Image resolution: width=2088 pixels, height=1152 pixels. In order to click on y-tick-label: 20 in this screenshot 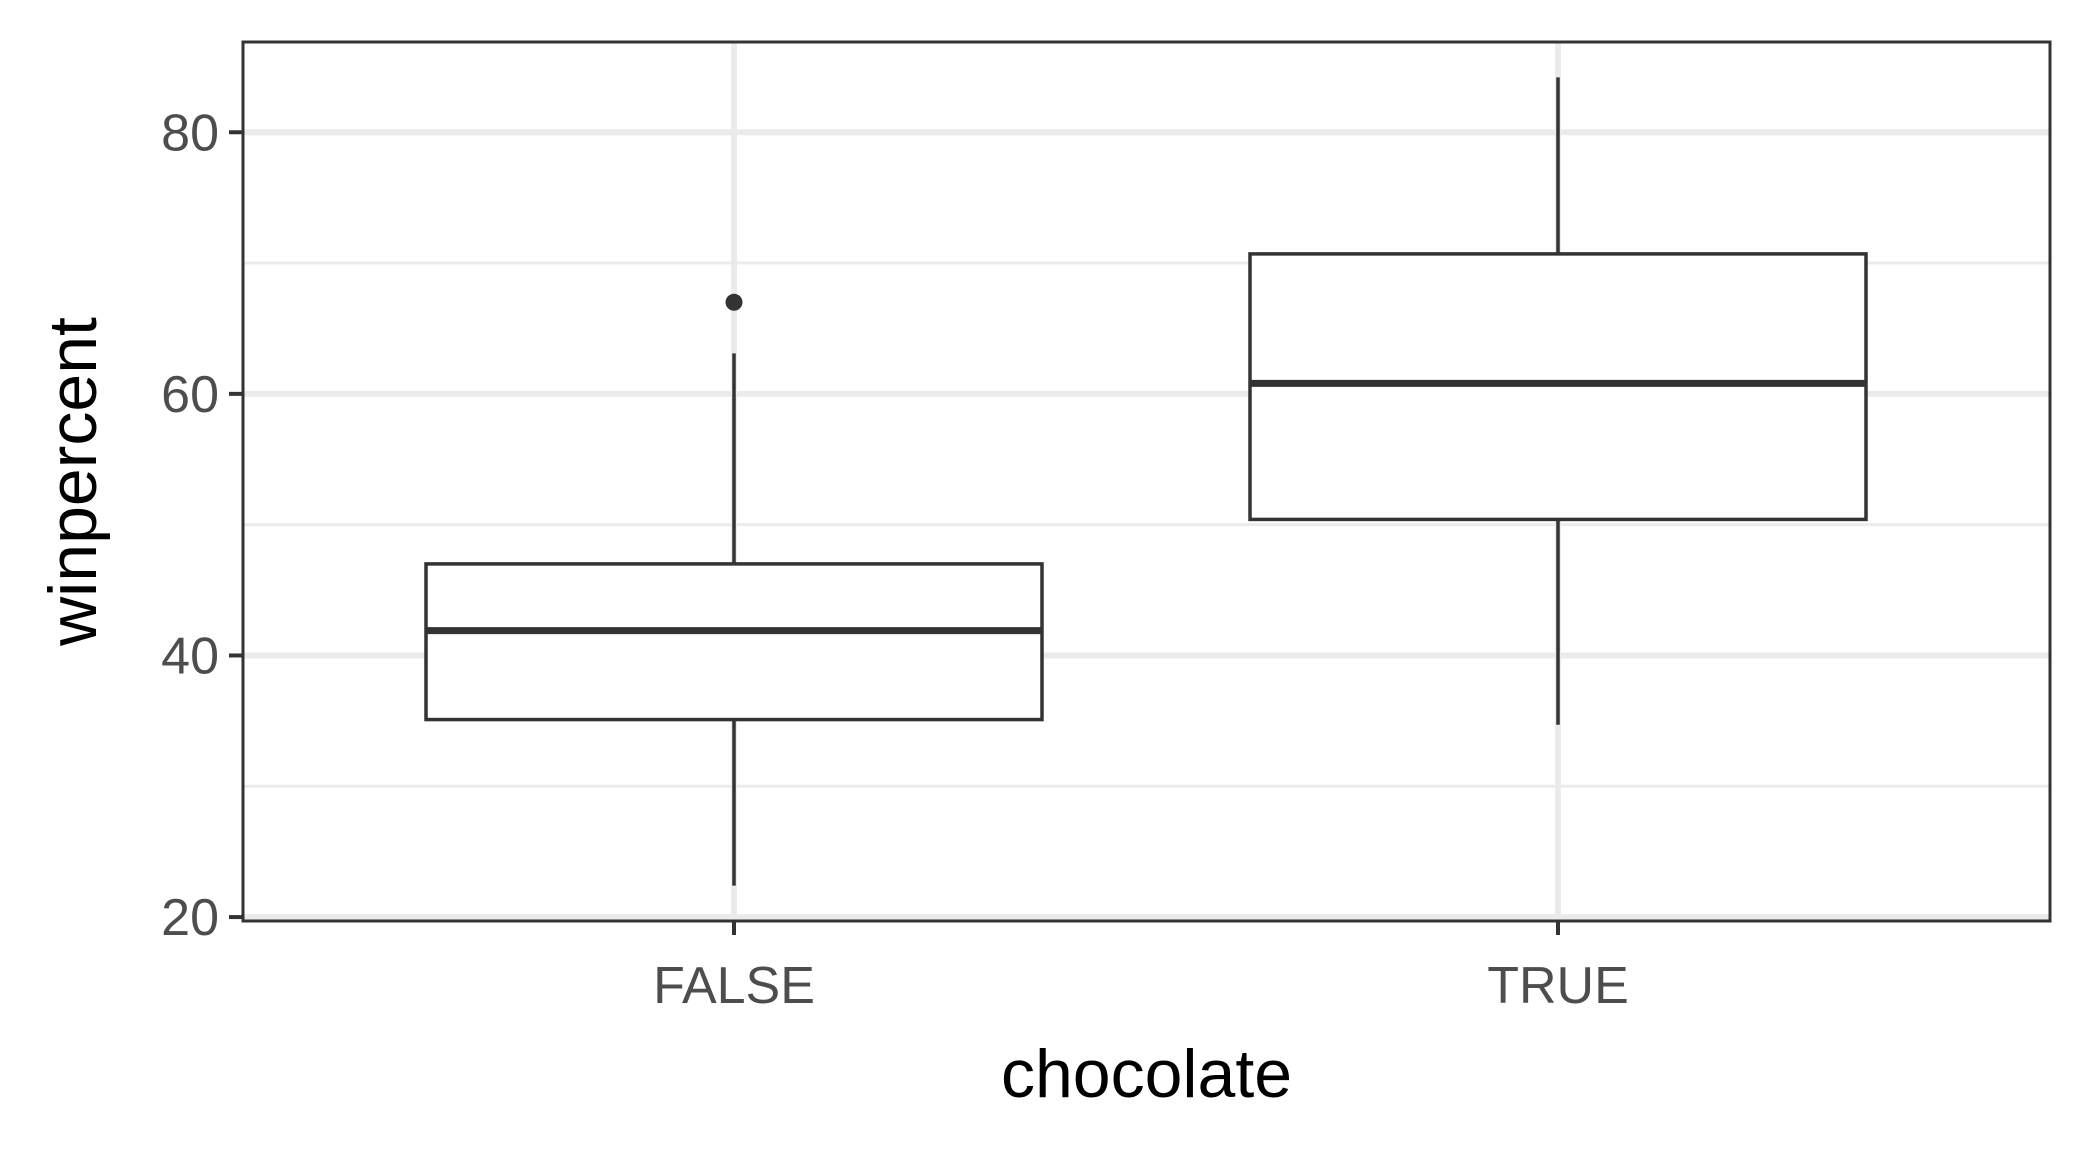, I will do `click(190, 918)`.